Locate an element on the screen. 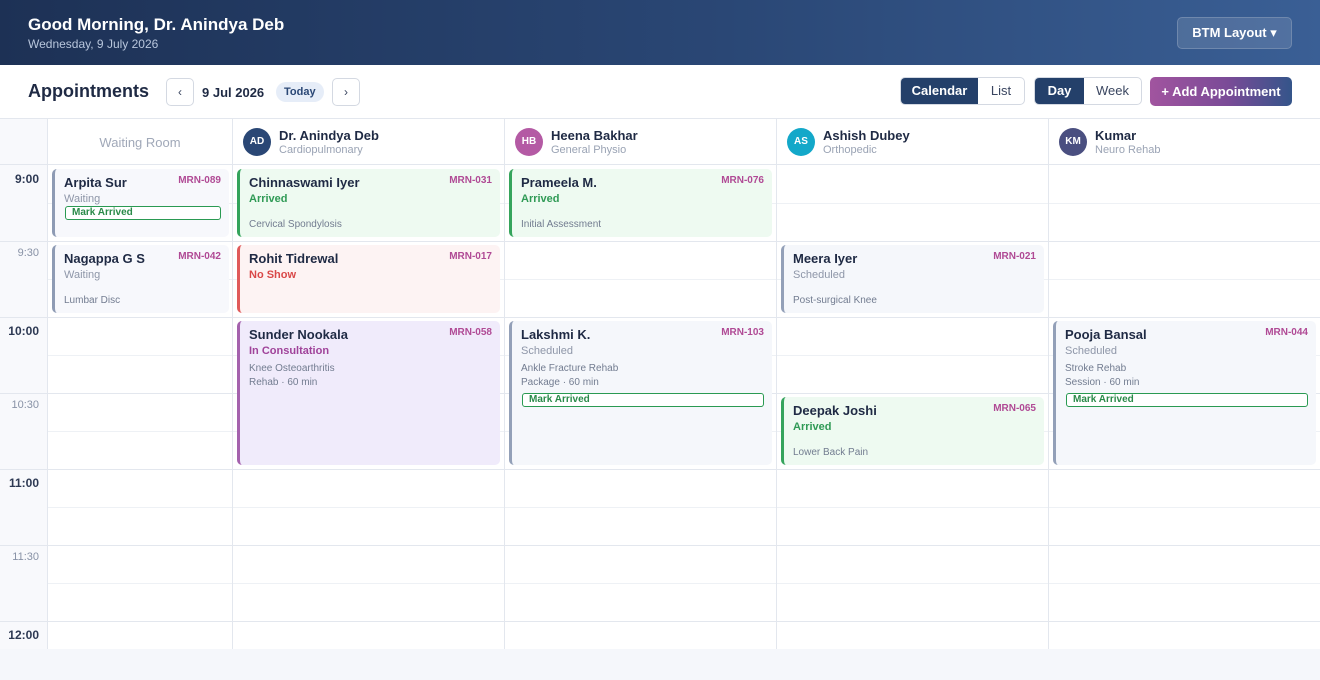 The image size is (1320, 680). appointment-card: Rohit Tidrewal MRN-017 No Show is located at coordinates (368, 279).